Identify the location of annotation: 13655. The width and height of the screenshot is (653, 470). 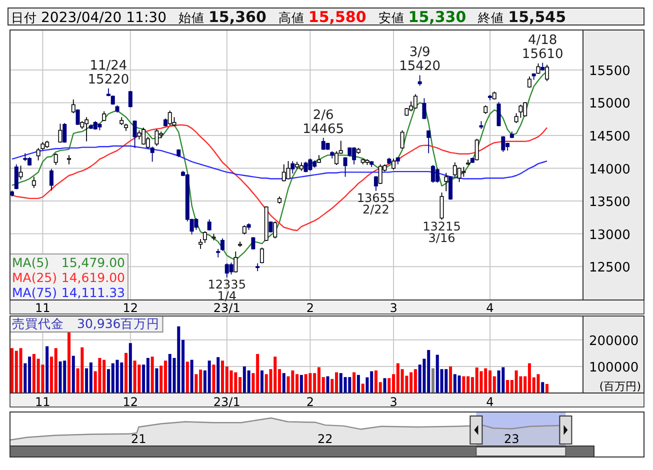
(376, 197).